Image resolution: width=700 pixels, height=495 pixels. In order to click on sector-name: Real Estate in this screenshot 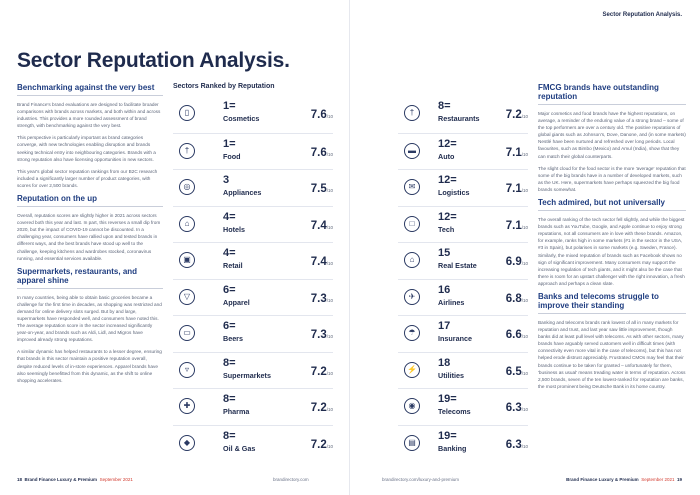, I will do `click(457, 265)`.